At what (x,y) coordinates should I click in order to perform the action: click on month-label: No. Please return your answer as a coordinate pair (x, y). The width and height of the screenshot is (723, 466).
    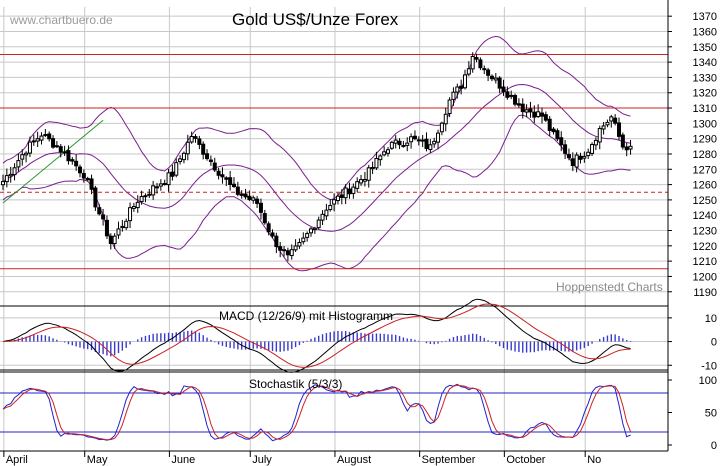
    Looking at the image, I should click on (594, 460).